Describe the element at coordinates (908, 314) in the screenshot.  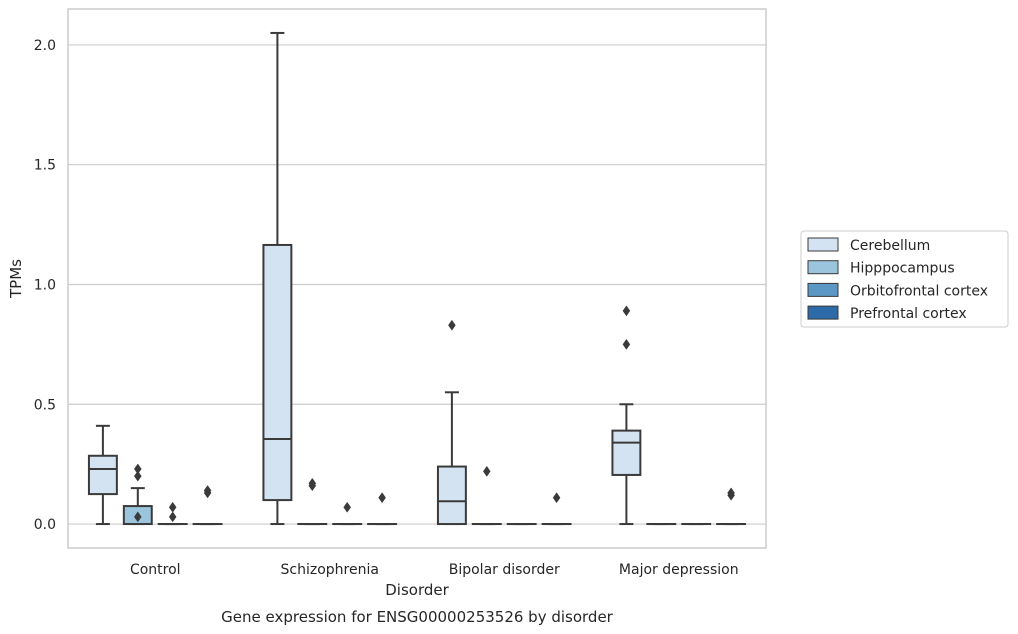
I see `legend-label: Prefrontal cortex` at that location.